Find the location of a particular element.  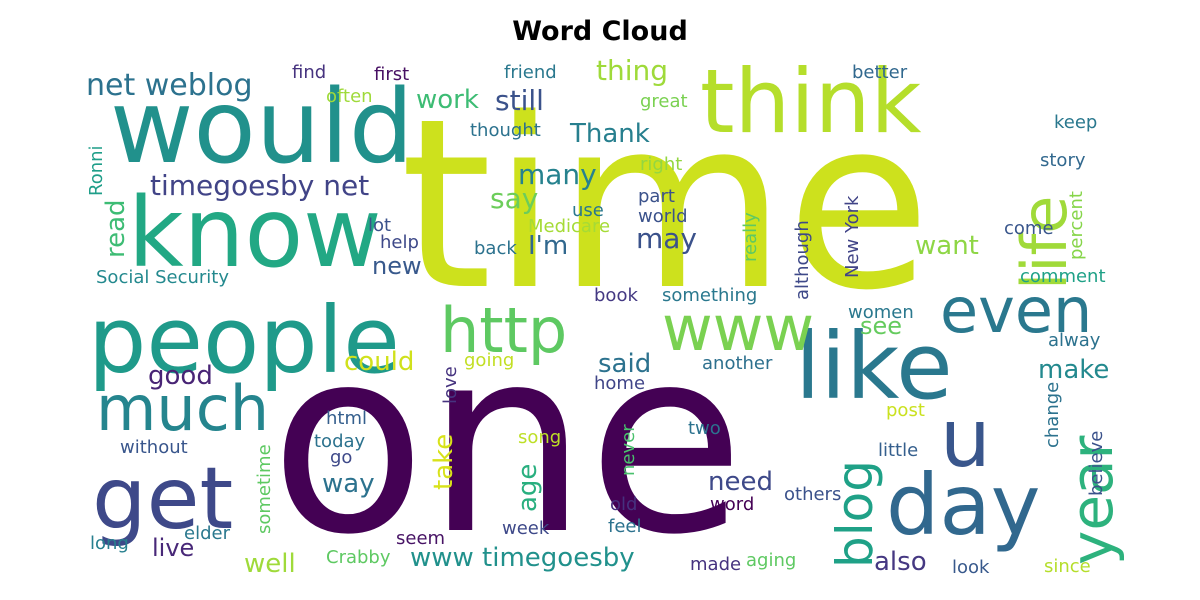

word-see: see is located at coordinates (881, 326).